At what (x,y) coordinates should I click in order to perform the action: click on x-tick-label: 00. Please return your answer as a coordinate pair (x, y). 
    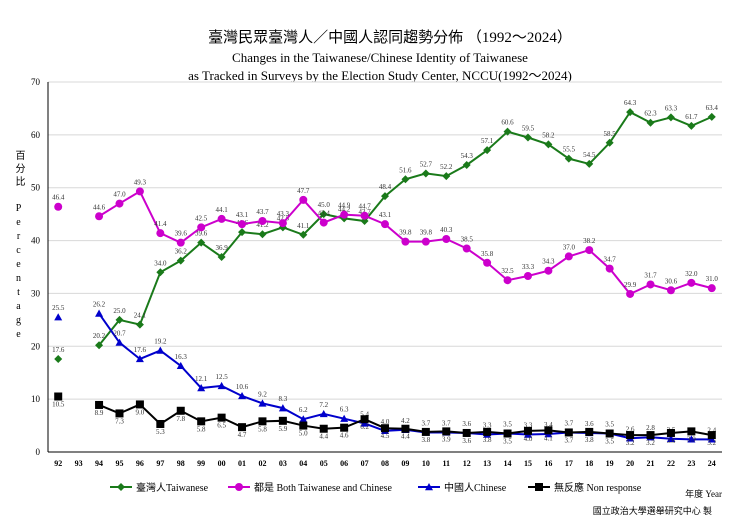
    Looking at the image, I should click on (222, 463).